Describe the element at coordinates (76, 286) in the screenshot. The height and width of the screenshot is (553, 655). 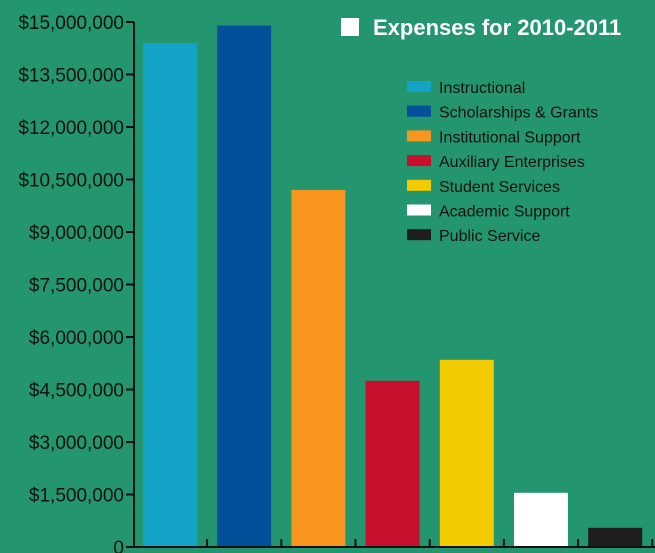
I see `y-tick-label: $7,500,000` at that location.